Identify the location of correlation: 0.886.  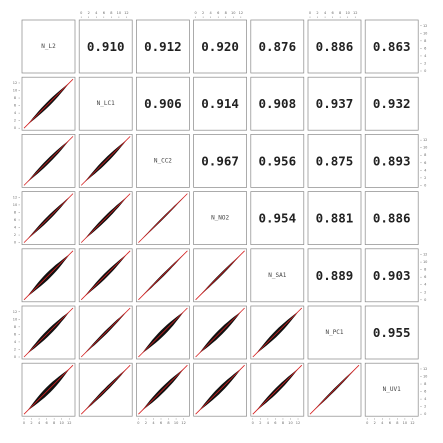
(335, 46).